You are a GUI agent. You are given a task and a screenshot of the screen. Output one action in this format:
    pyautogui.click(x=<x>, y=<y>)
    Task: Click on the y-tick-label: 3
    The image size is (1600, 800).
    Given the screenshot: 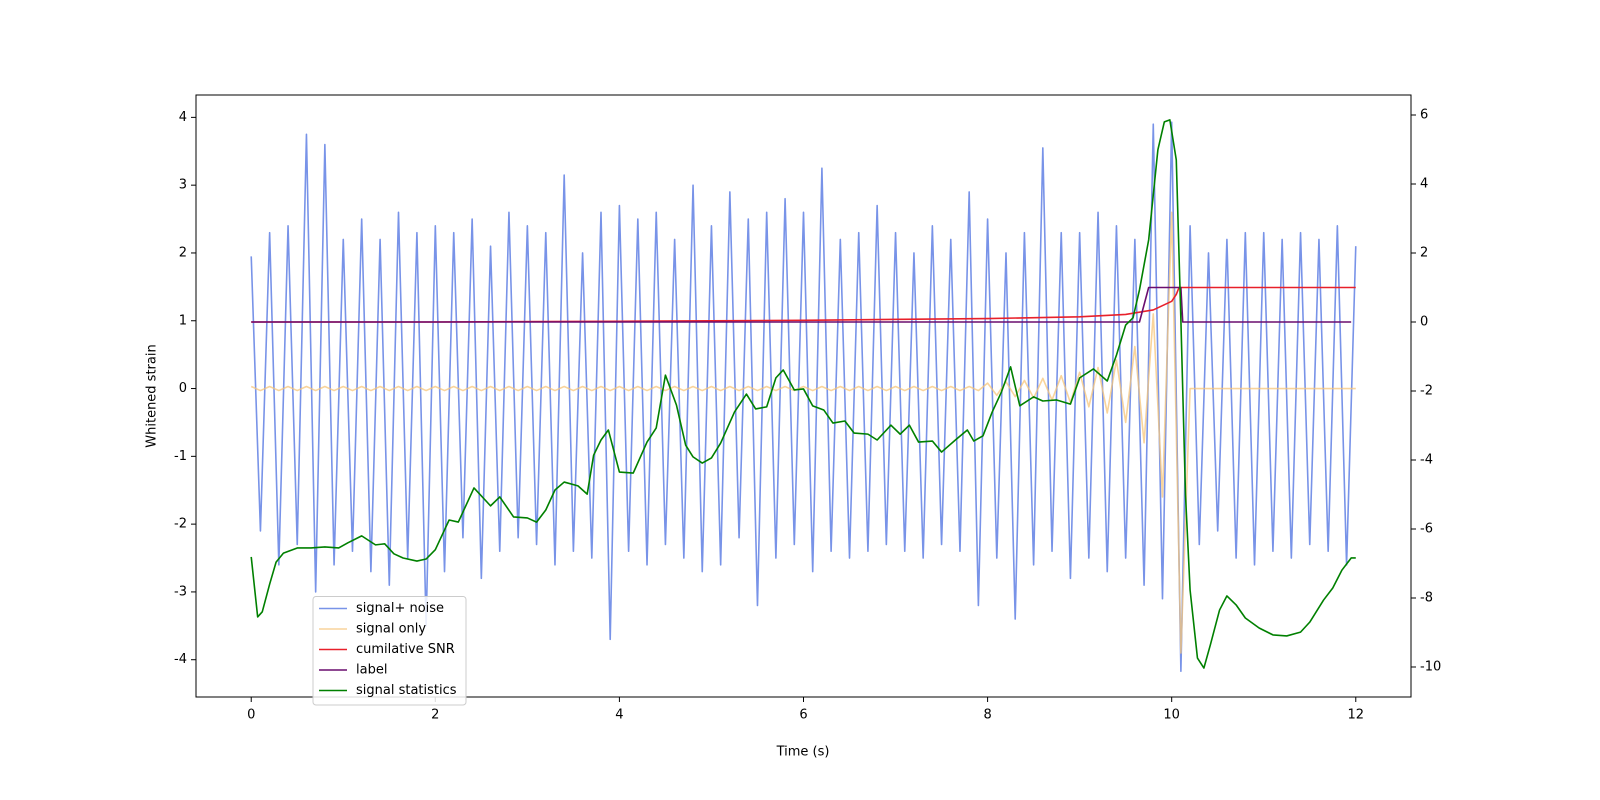 What is the action you would take?
    pyautogui.click(x=183, y=185)
    